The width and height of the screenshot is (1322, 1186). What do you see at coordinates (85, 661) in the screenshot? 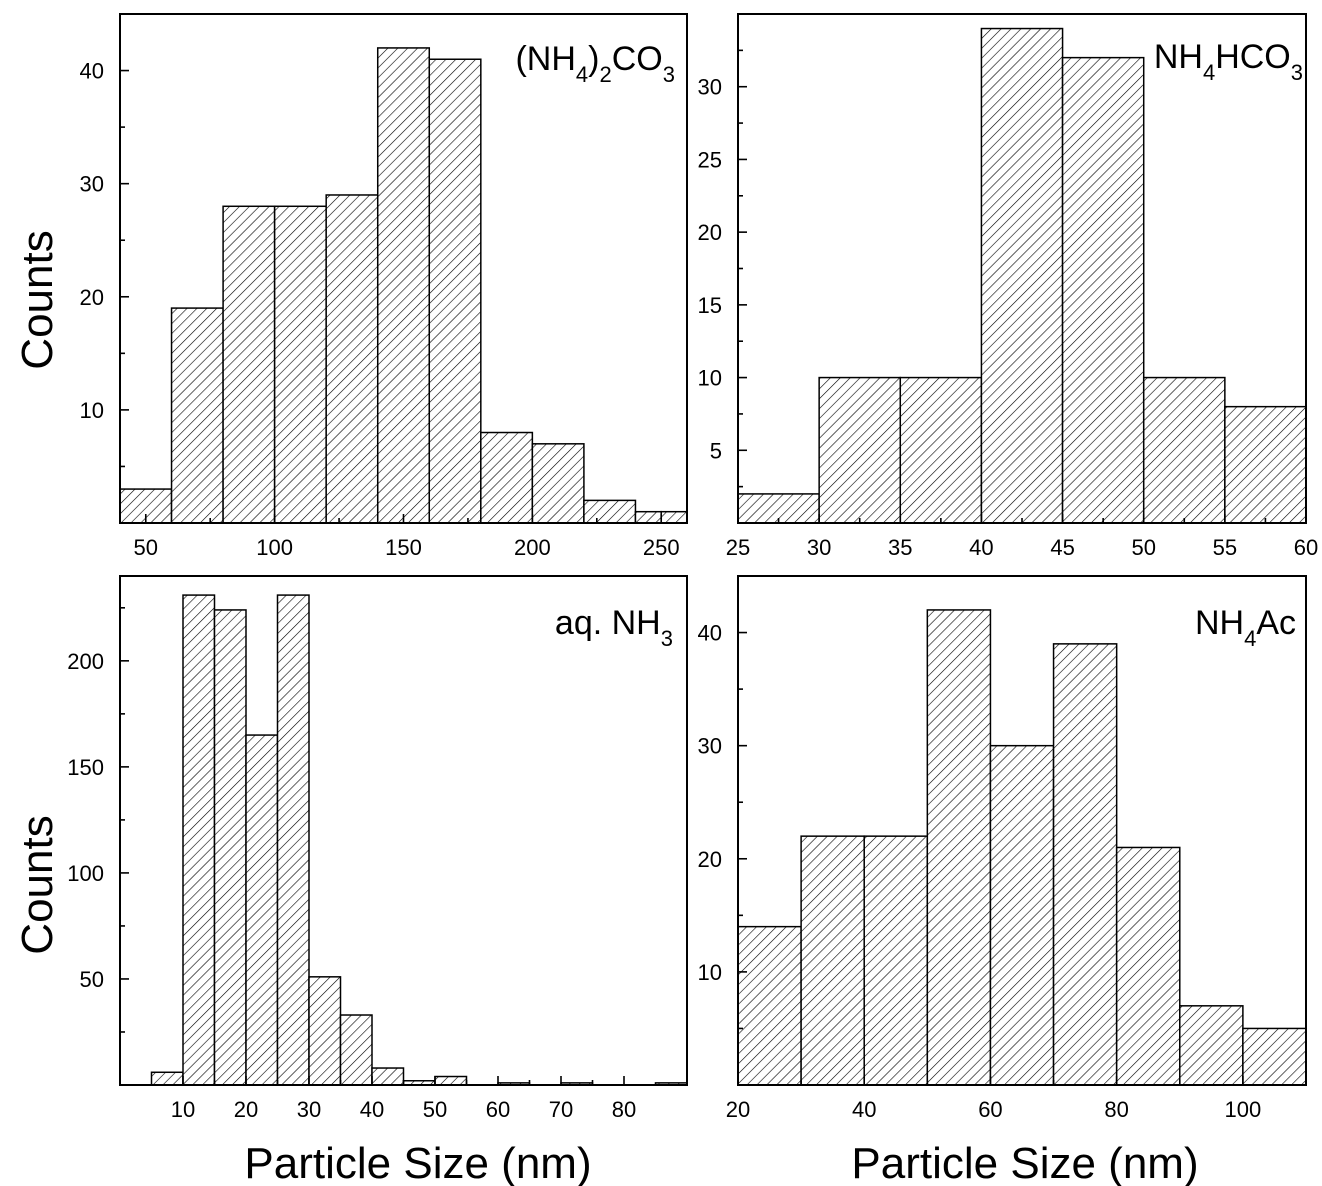
I see `y-tick-label: 200` at bounding box center [85, 661].